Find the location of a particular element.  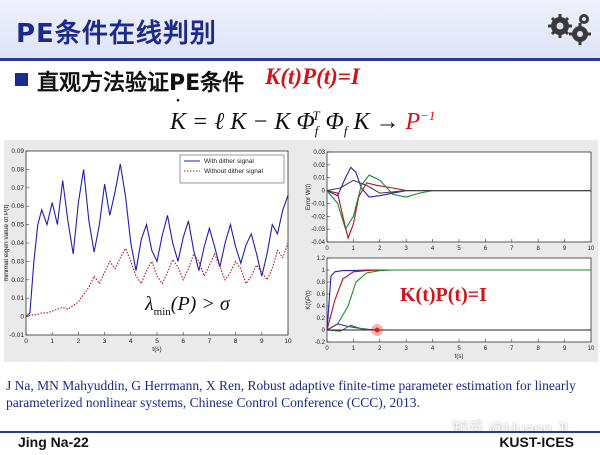

heading-formula: K(t)P(t)=I is located at coordinates (312, 76).